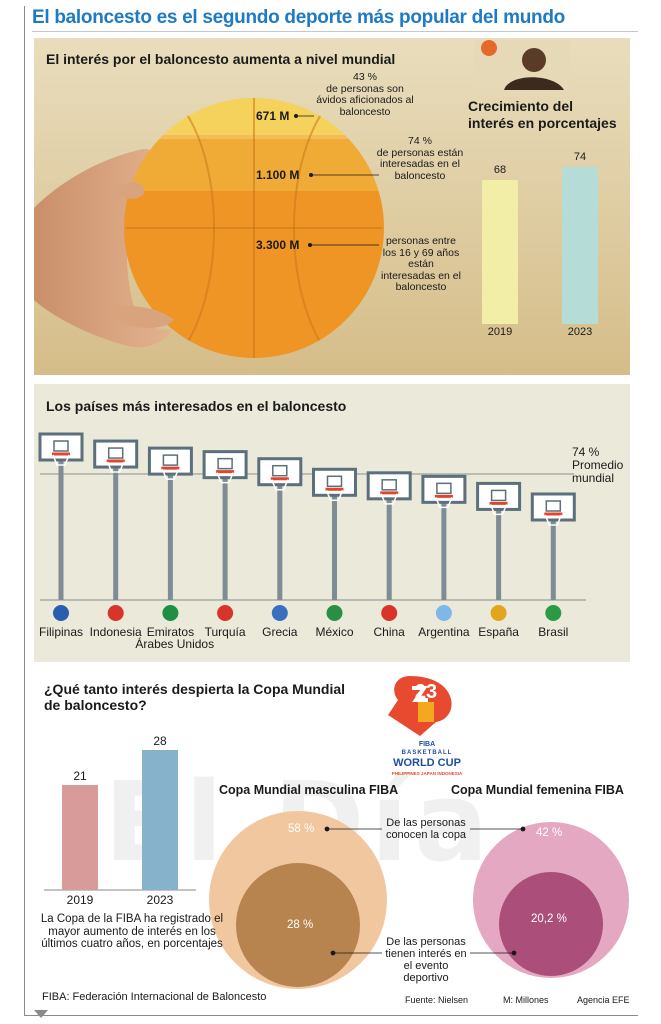  I want to click on cup-year-2019: 2019, so click(80, 900).